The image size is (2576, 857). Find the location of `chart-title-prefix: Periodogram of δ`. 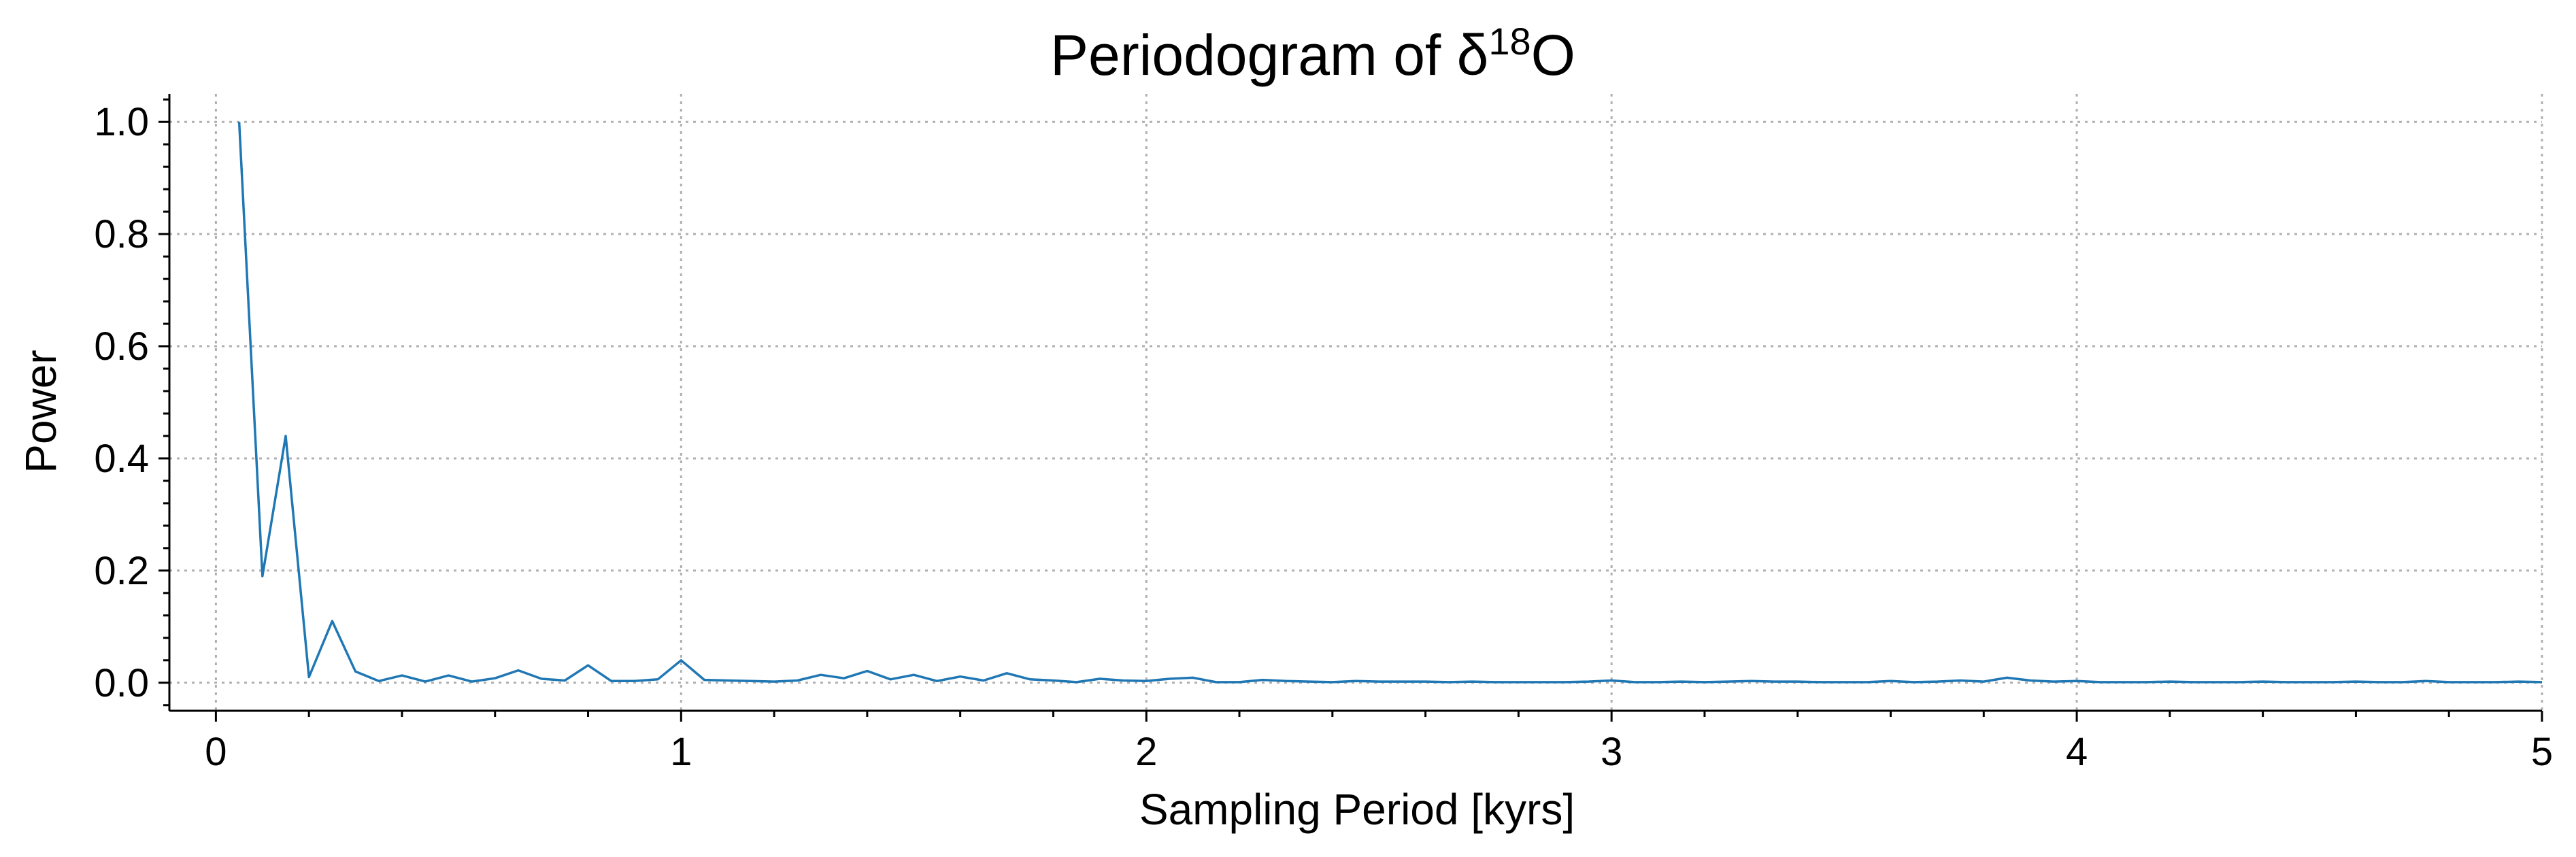

chart-title-prefix: Periodogram of δ is located at coordinates (1269, 55).